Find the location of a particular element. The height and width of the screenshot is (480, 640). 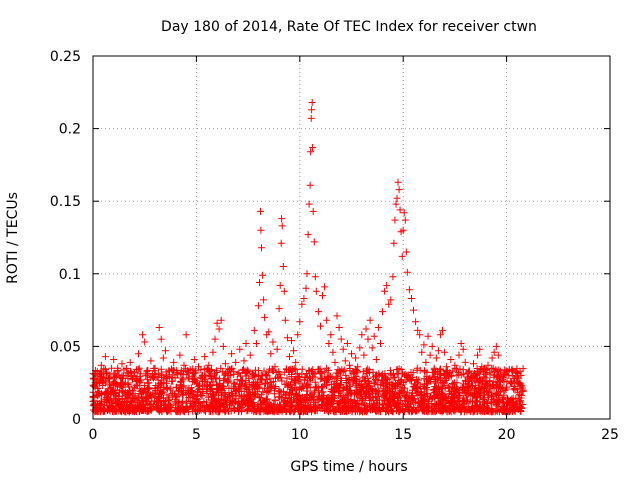

x-tick-label: 10 is located at coordinates (300, 435).